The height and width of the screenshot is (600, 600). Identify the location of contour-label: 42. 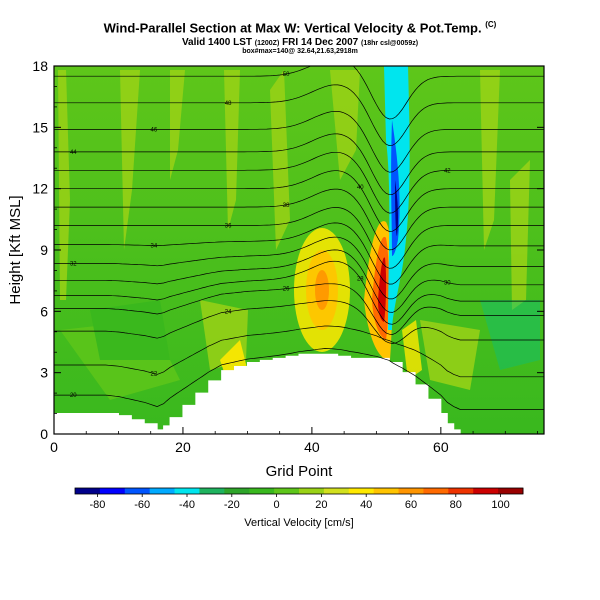
(447, 171).